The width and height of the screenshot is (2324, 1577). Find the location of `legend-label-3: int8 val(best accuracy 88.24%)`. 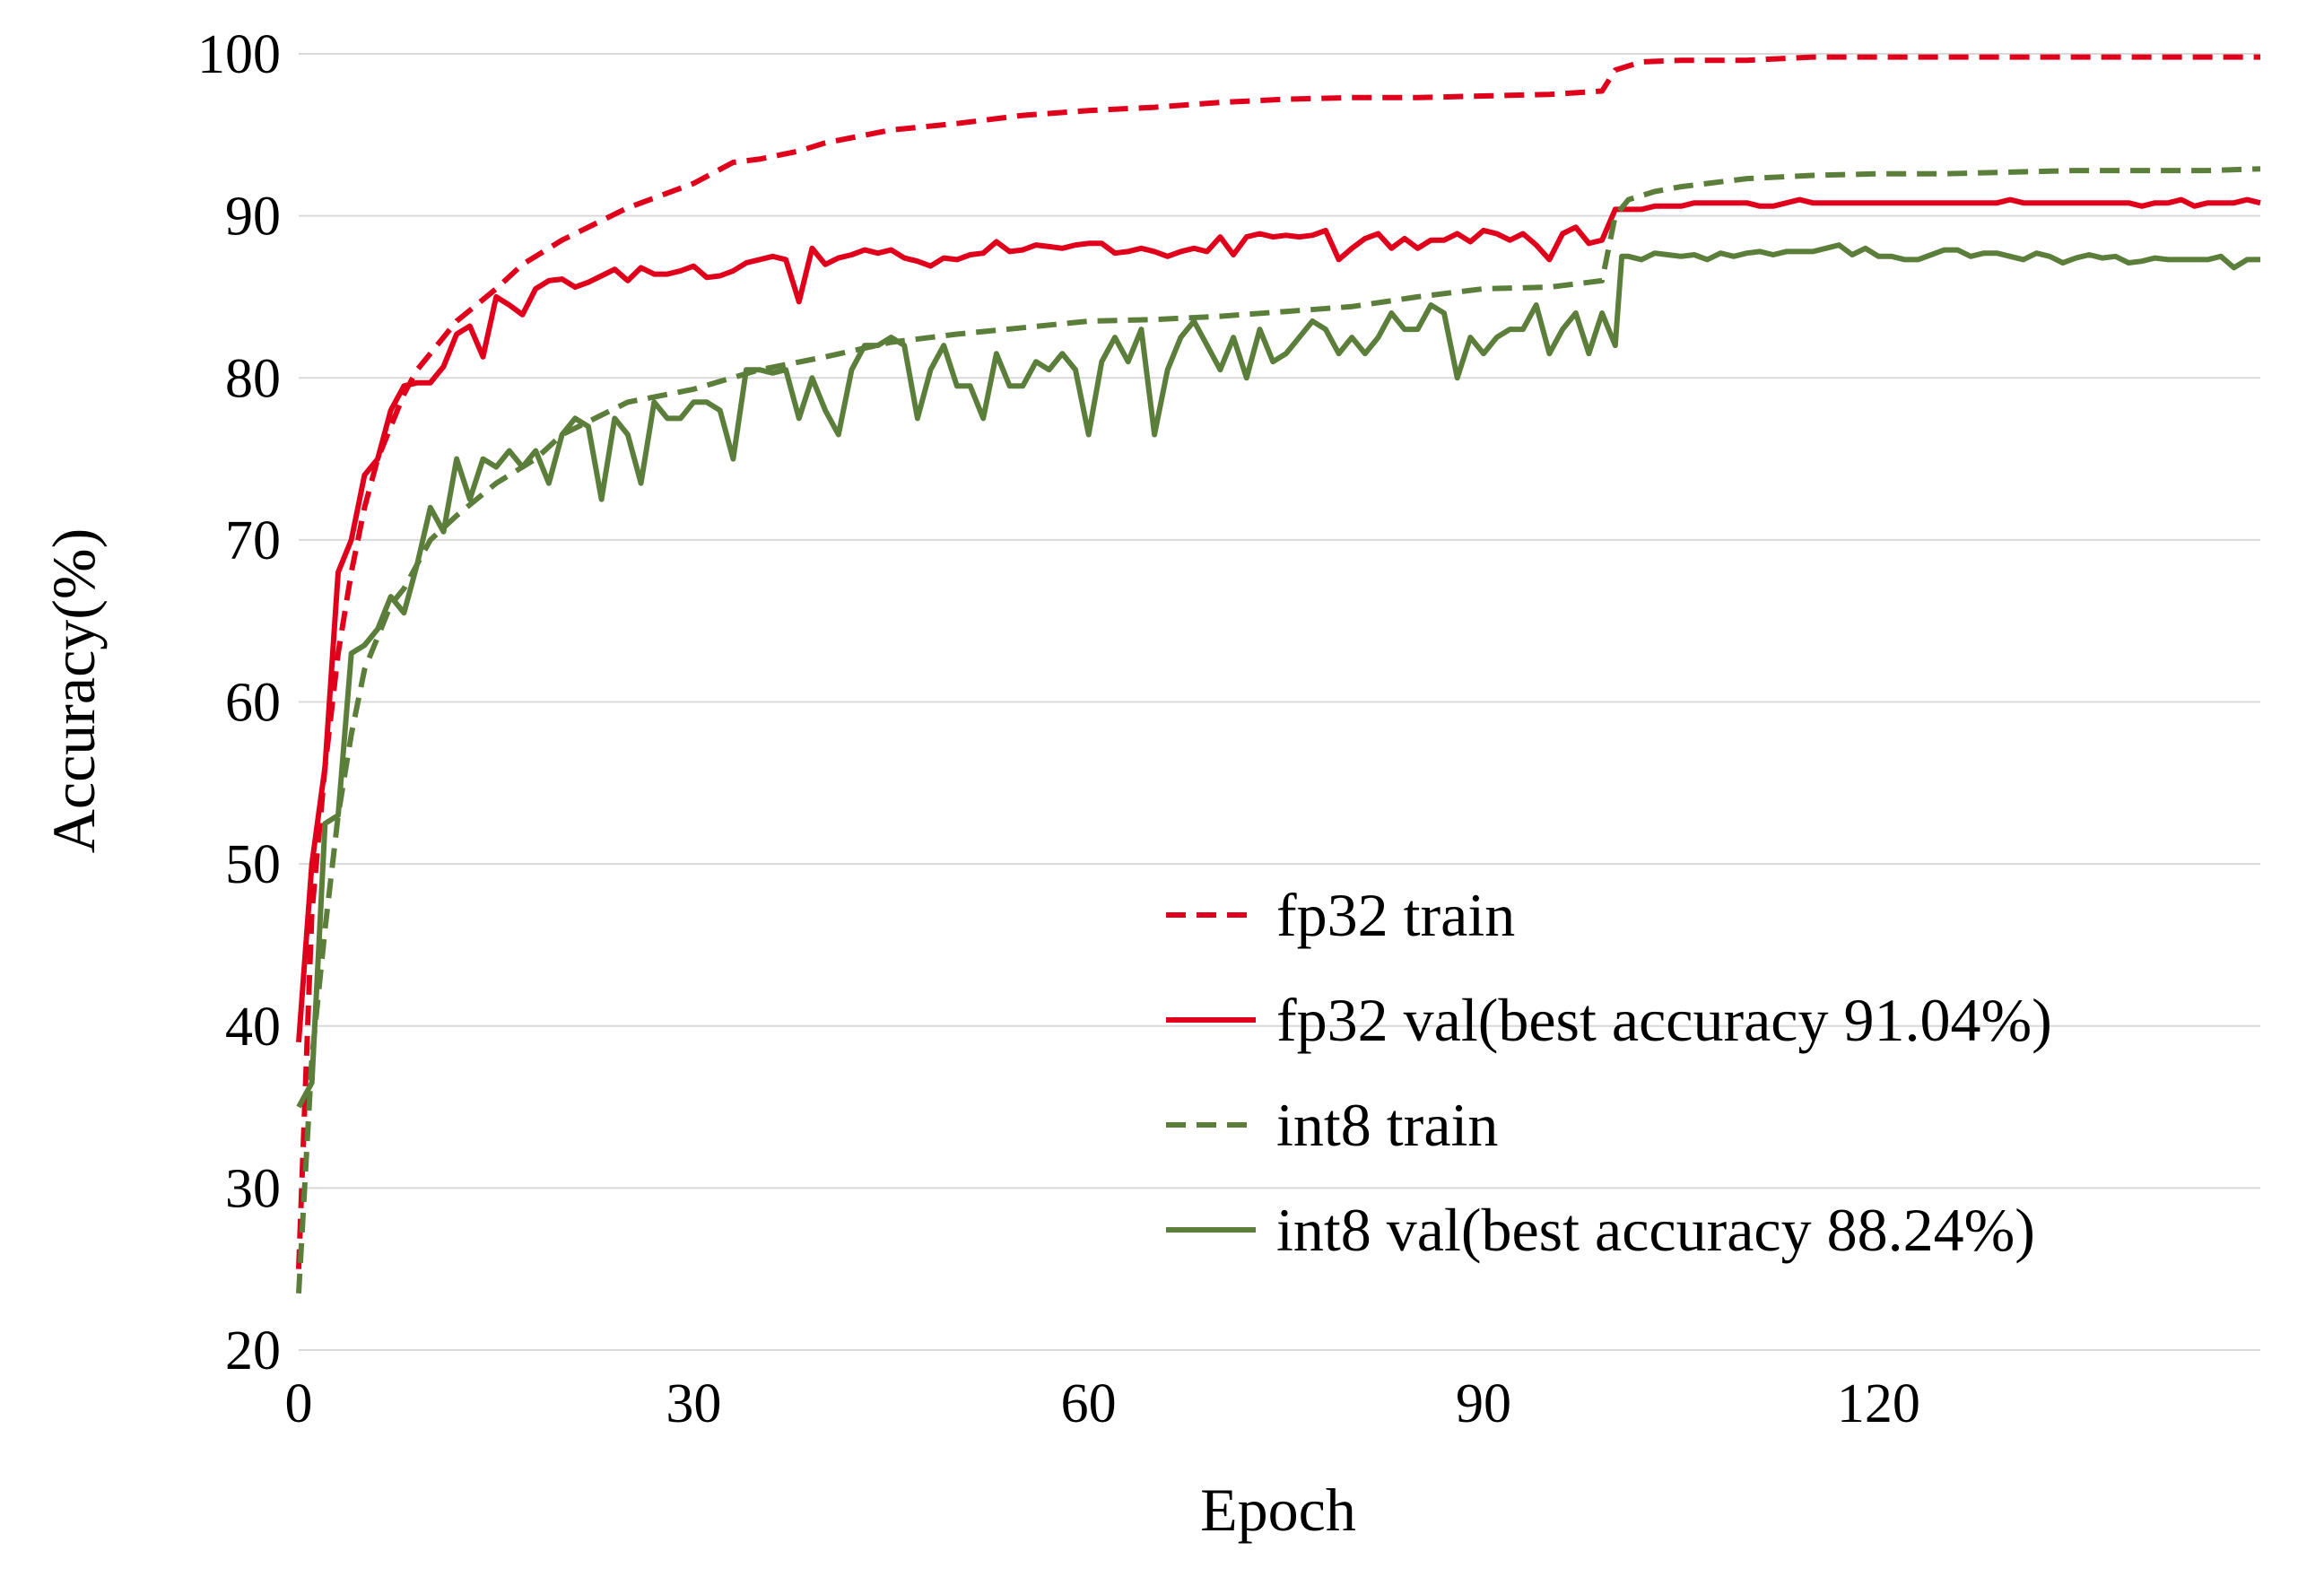

legend-label-3: int8 val(best accuracy 88.24%) is located at coordinates (1655, 1230).